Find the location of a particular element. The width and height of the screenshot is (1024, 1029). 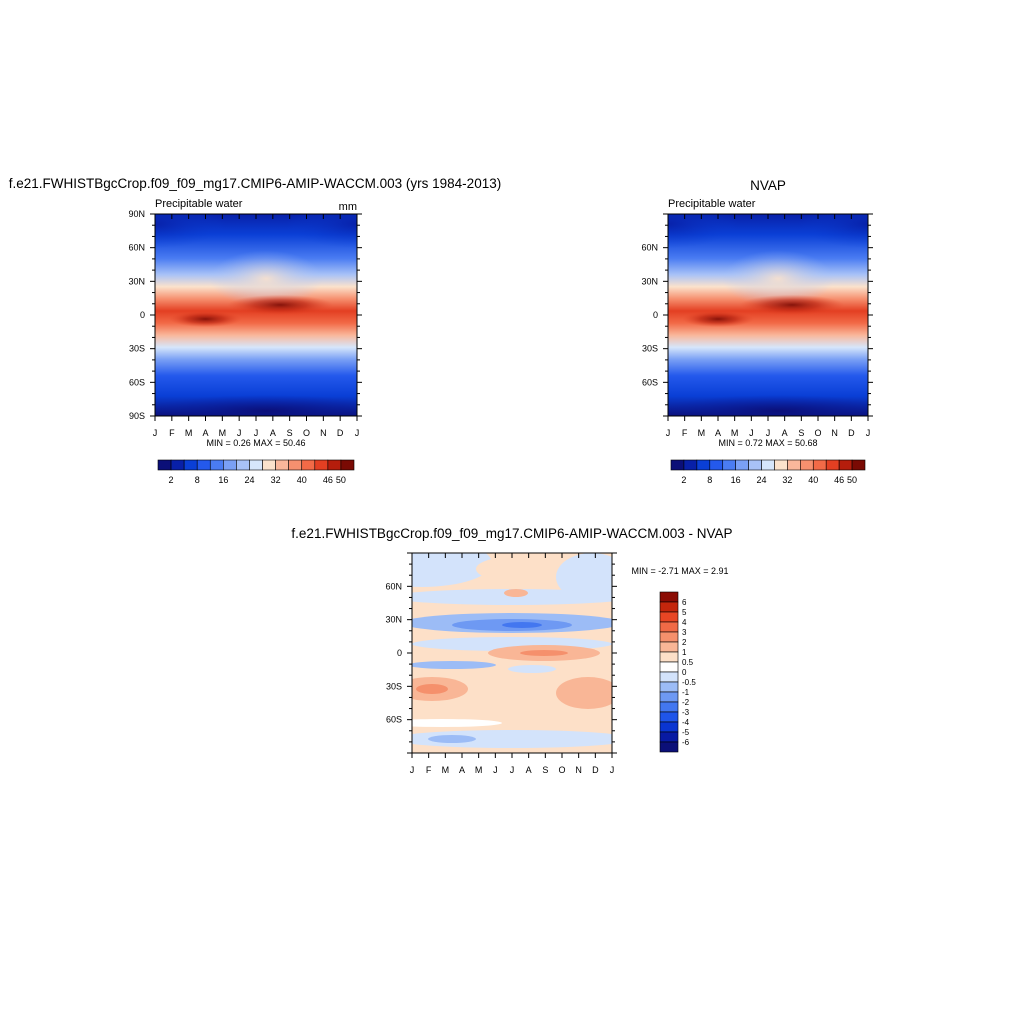

colorbar-1-label: 8 is located at coordinates (197, 480).